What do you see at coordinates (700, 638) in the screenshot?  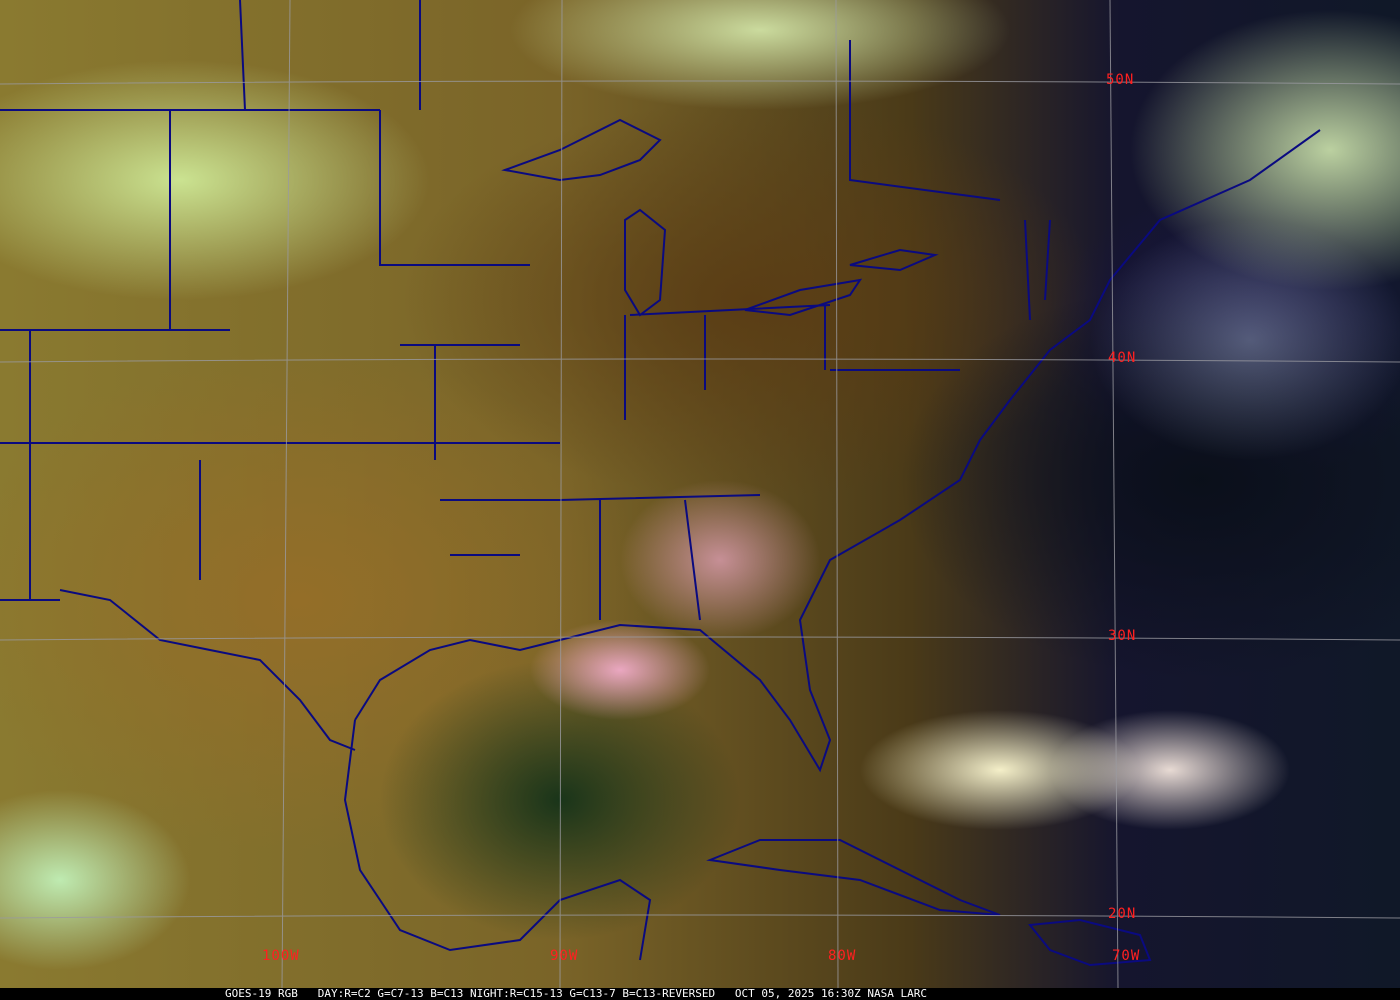 I see `gridline-30n` at bounding box center [700, 638].